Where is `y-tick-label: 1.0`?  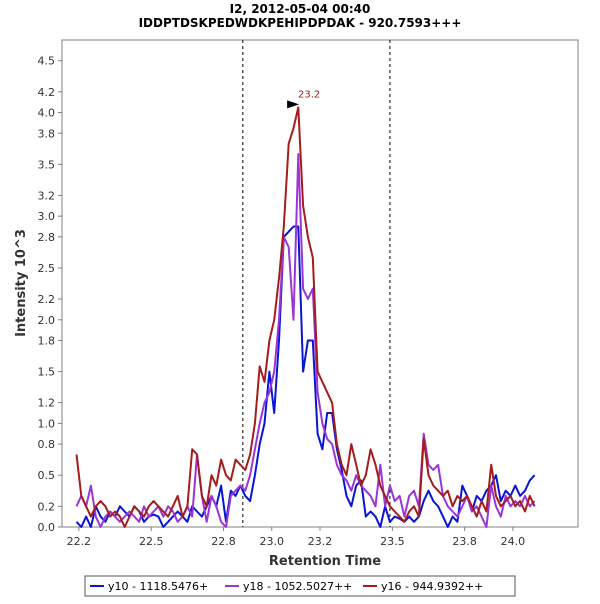 y-tick-label: 1.0 is located at coordinates (47, 423).